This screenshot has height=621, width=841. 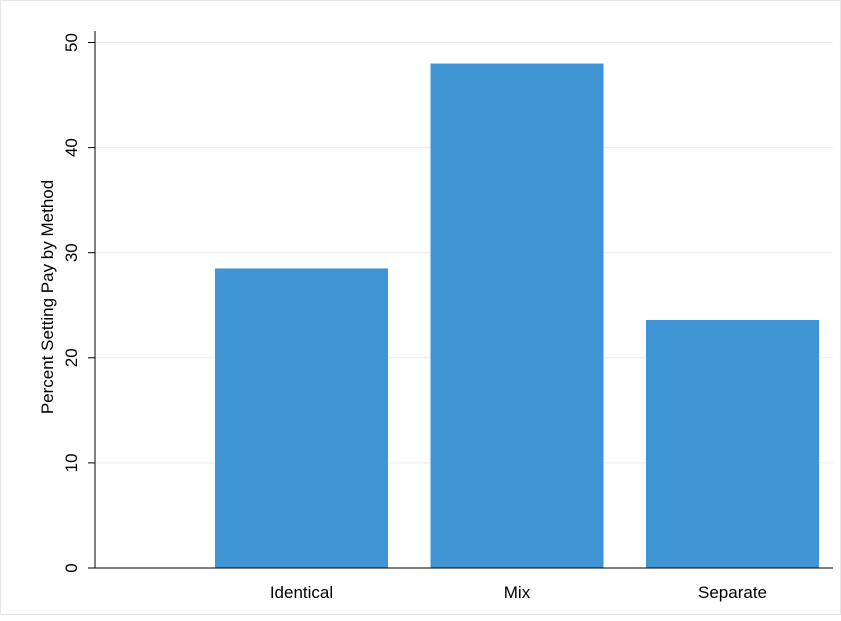 I want to click on y-tick-label: 50, so click(x=71, y=42).